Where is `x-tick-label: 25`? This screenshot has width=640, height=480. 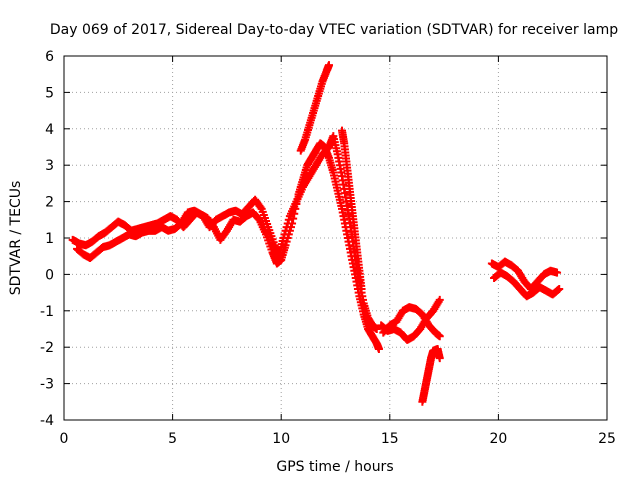 x-tick-label: 25 is located at coordinates (607, 439).